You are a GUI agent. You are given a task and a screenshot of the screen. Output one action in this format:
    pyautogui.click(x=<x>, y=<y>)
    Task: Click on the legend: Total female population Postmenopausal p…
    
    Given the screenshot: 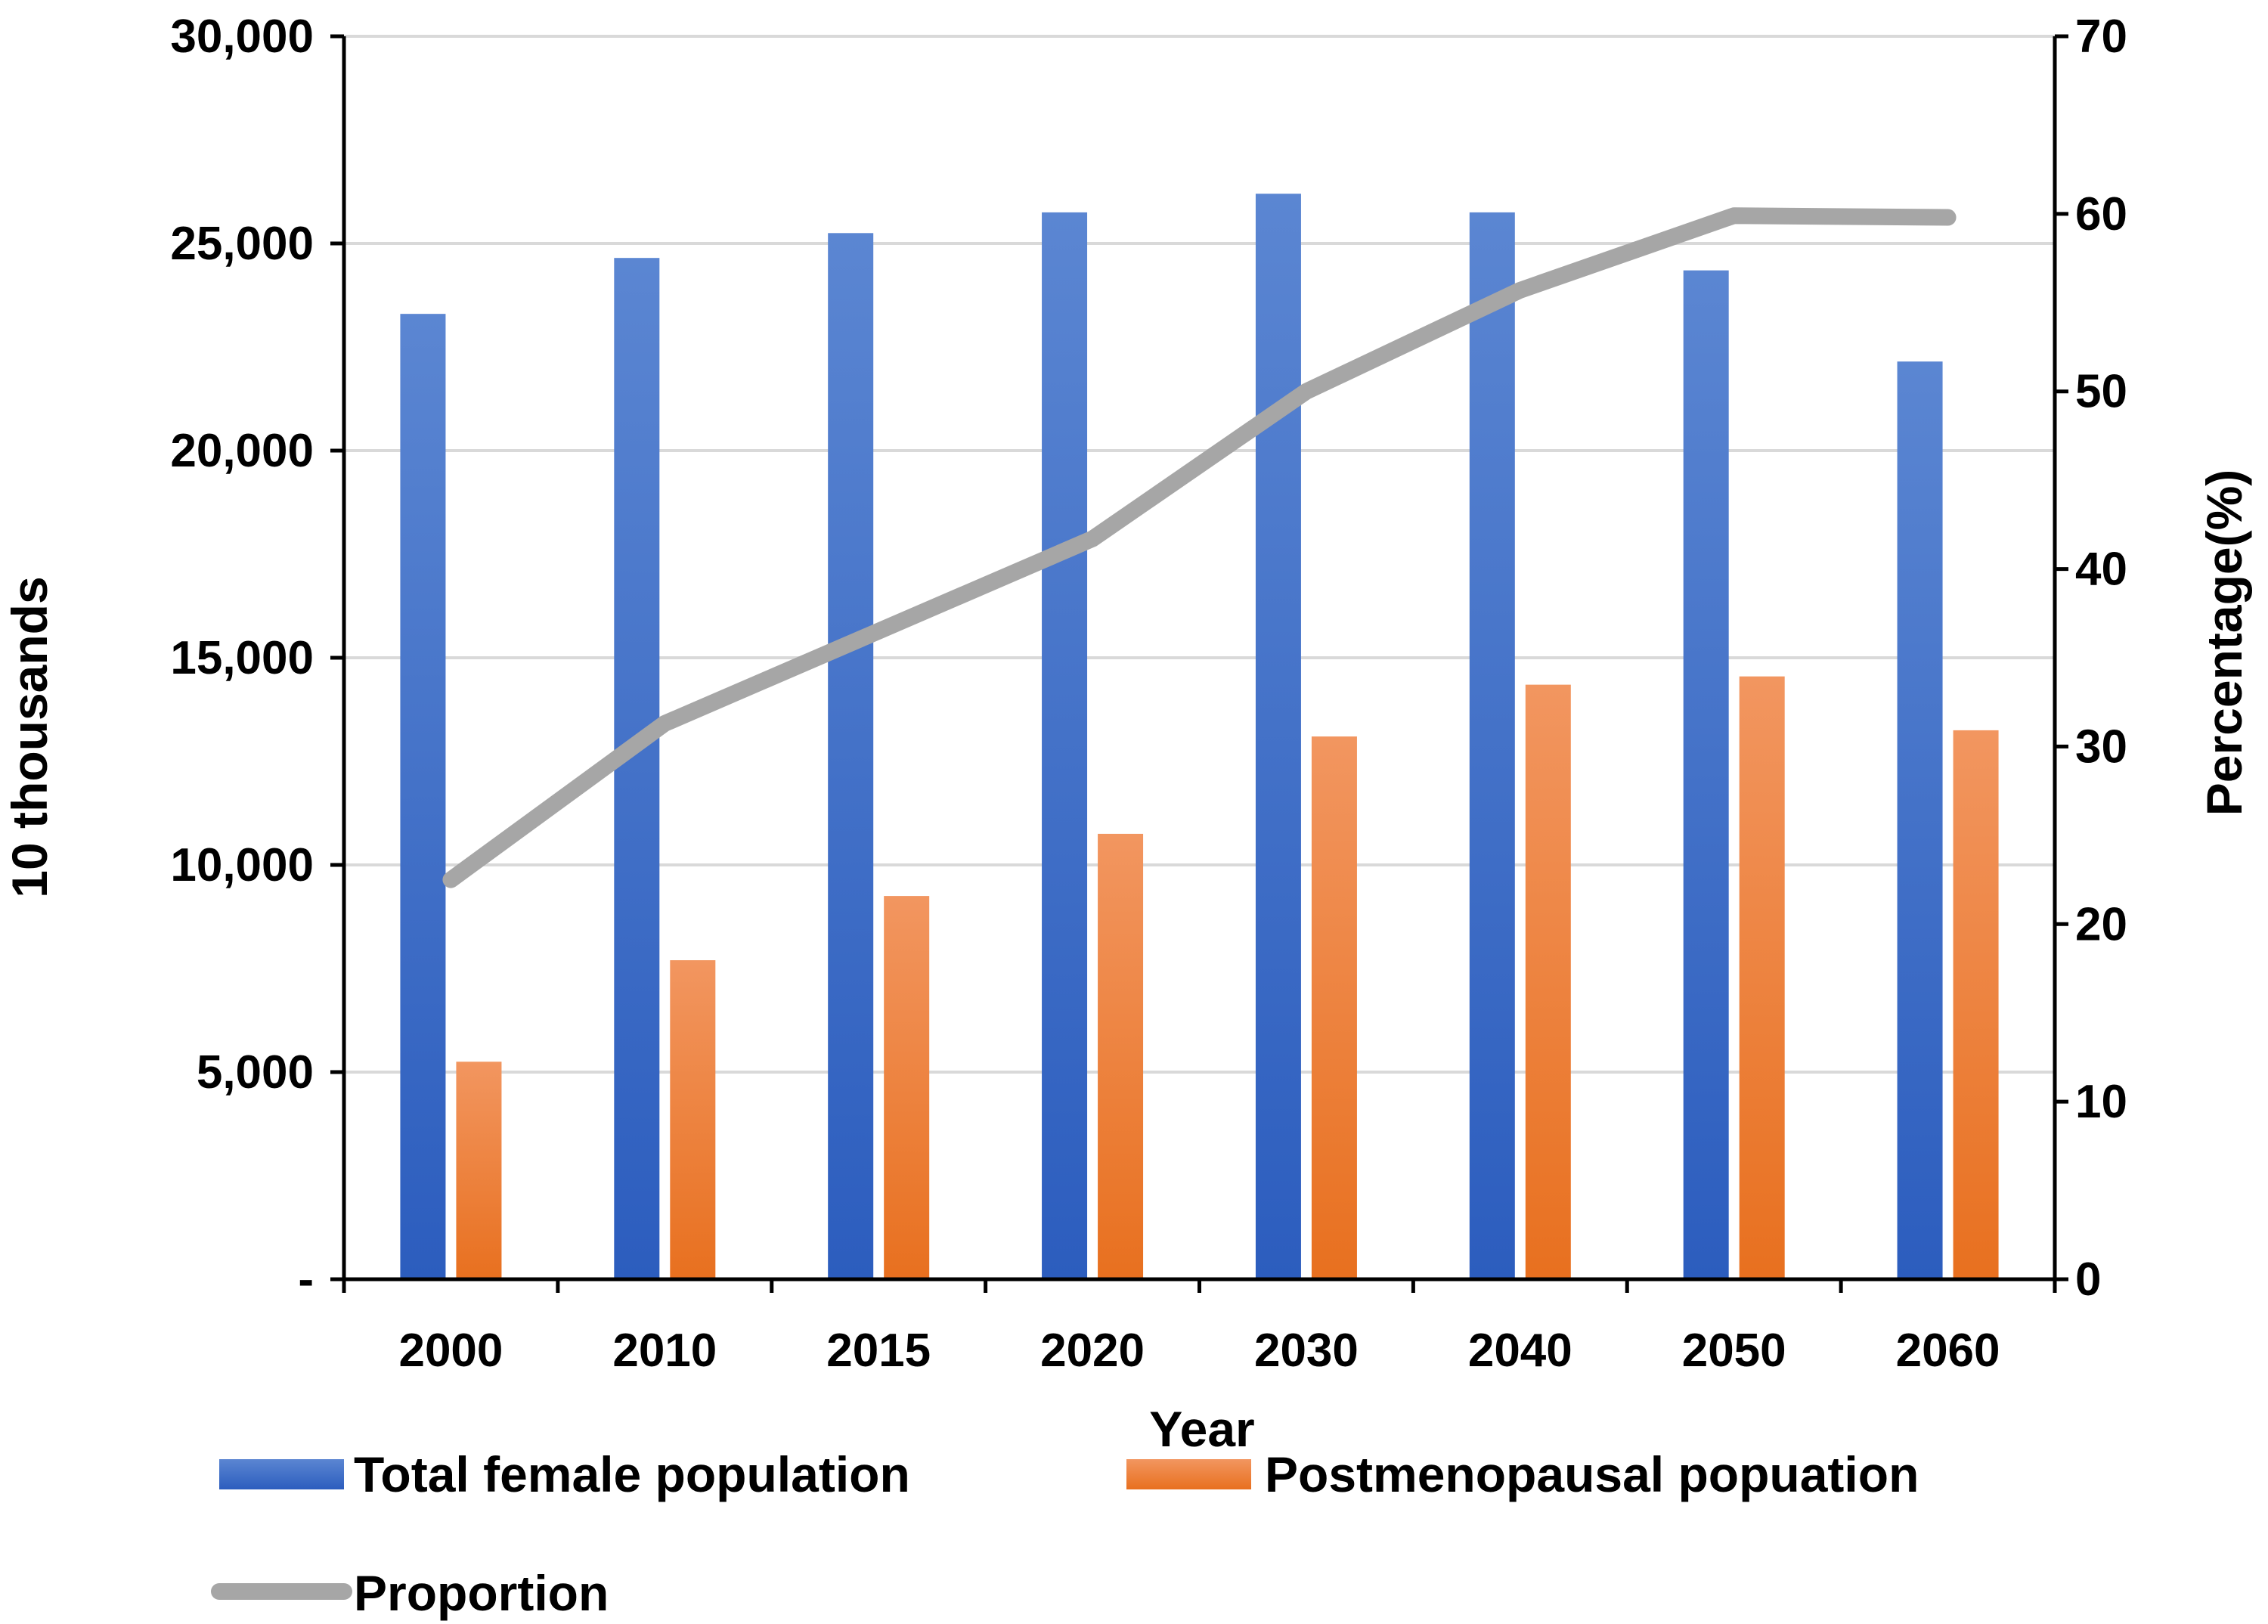 What is the action you would take?
    pyautogui.click(x=1065, y=1533)
    